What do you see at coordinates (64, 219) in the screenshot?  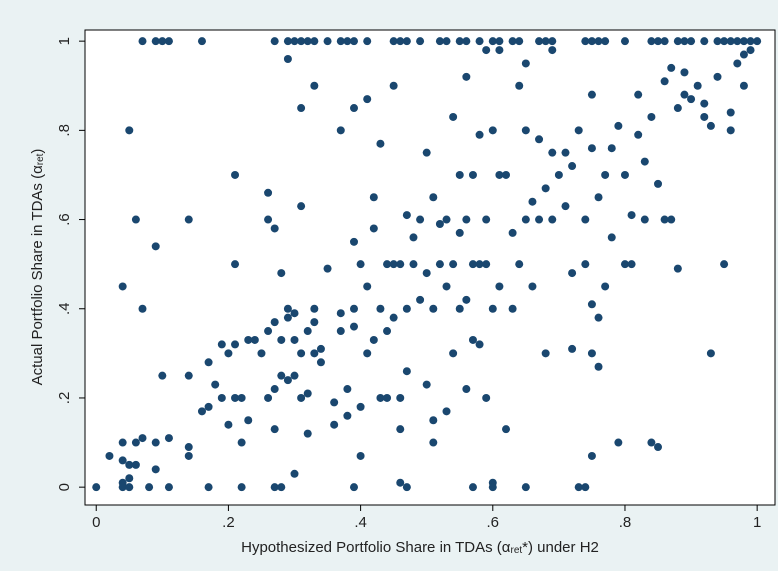 I see `y-tick-label: .6` at bounding box center [64, 219].